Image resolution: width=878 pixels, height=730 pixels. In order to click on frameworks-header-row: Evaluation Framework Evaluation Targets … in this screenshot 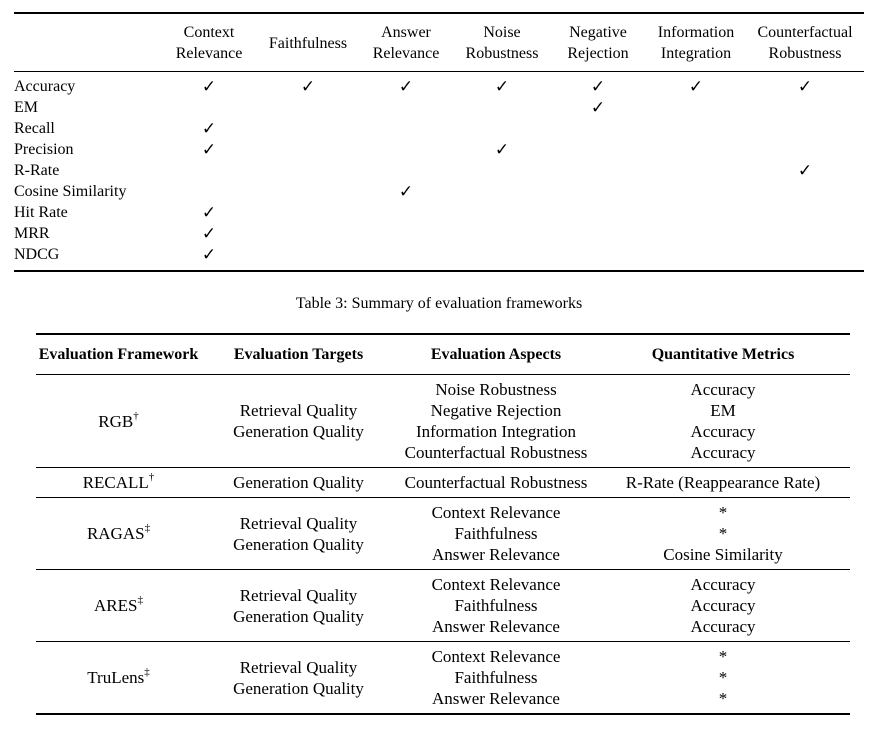, I will do `click(443, 354)`.